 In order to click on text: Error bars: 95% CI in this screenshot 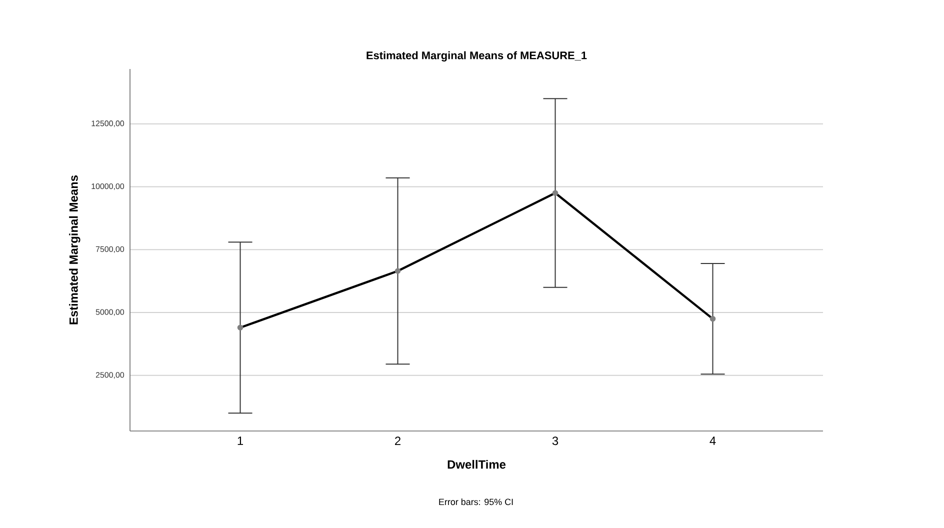, I will do `click(476, 502)`.